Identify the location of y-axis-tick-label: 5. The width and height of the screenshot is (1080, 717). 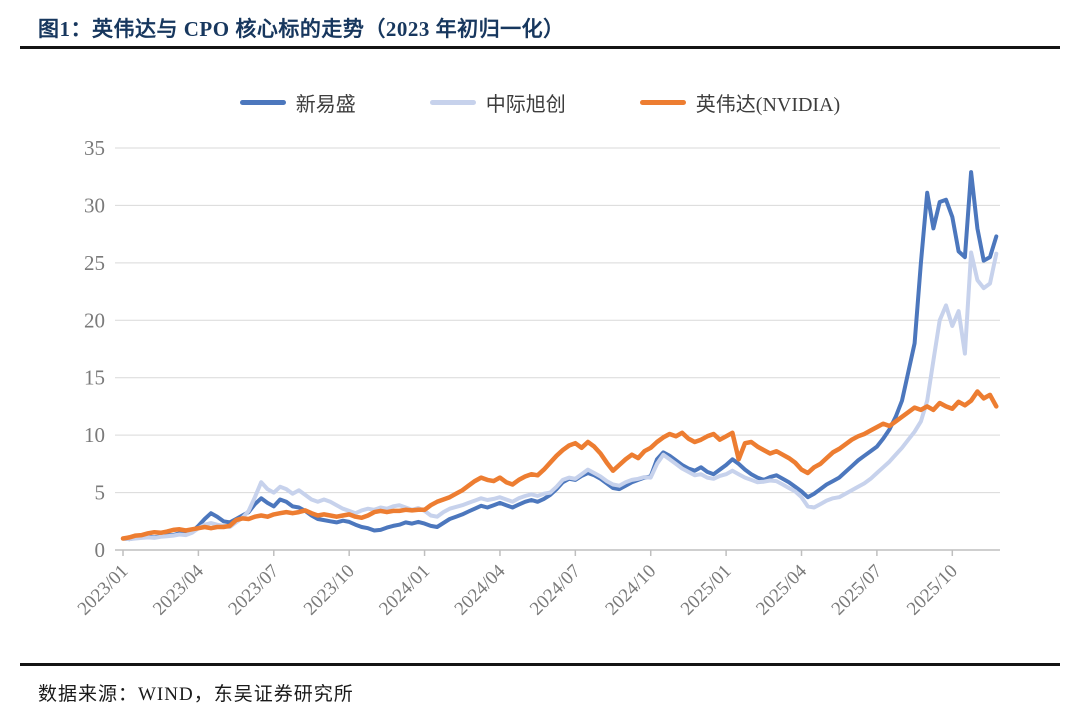
(100, 493).